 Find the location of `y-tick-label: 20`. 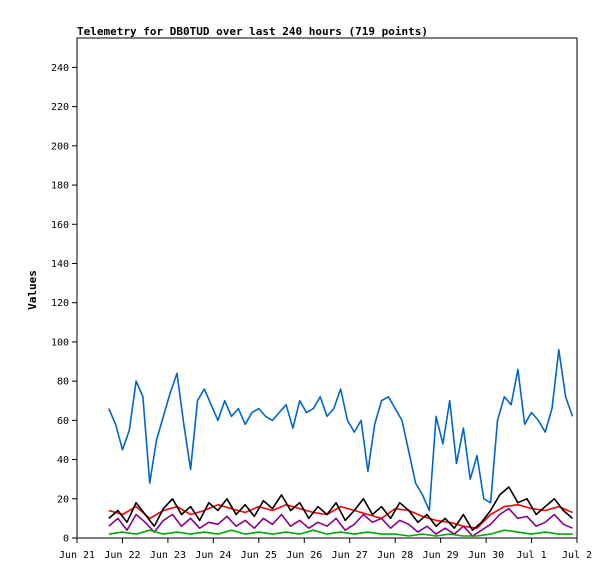

y-tick-label: 20 is located at coordinates (63, 499).